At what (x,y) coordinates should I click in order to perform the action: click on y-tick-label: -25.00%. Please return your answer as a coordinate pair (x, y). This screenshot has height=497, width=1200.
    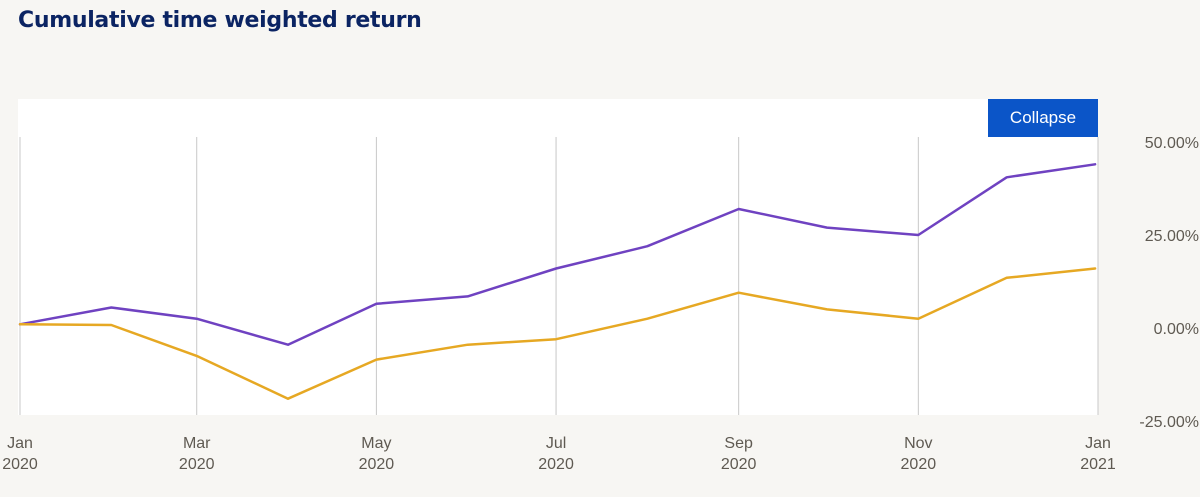
    Looking at the image, I should click on (1169, 422).